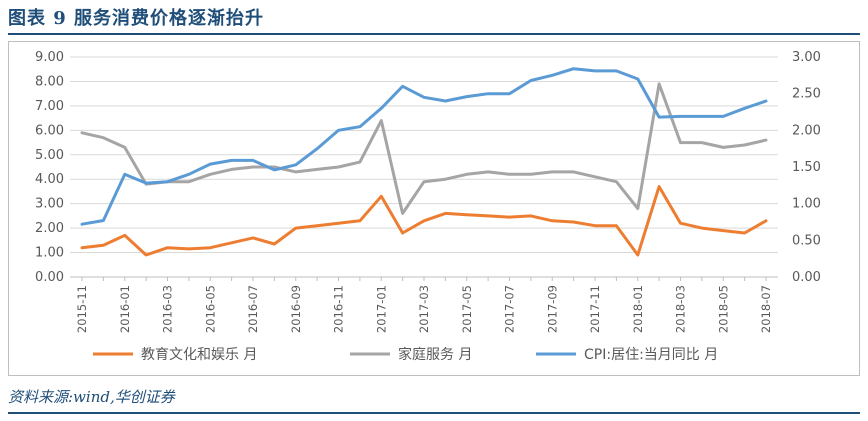  I want to click on x-tick-label: 2018-01, so click(638, 309).